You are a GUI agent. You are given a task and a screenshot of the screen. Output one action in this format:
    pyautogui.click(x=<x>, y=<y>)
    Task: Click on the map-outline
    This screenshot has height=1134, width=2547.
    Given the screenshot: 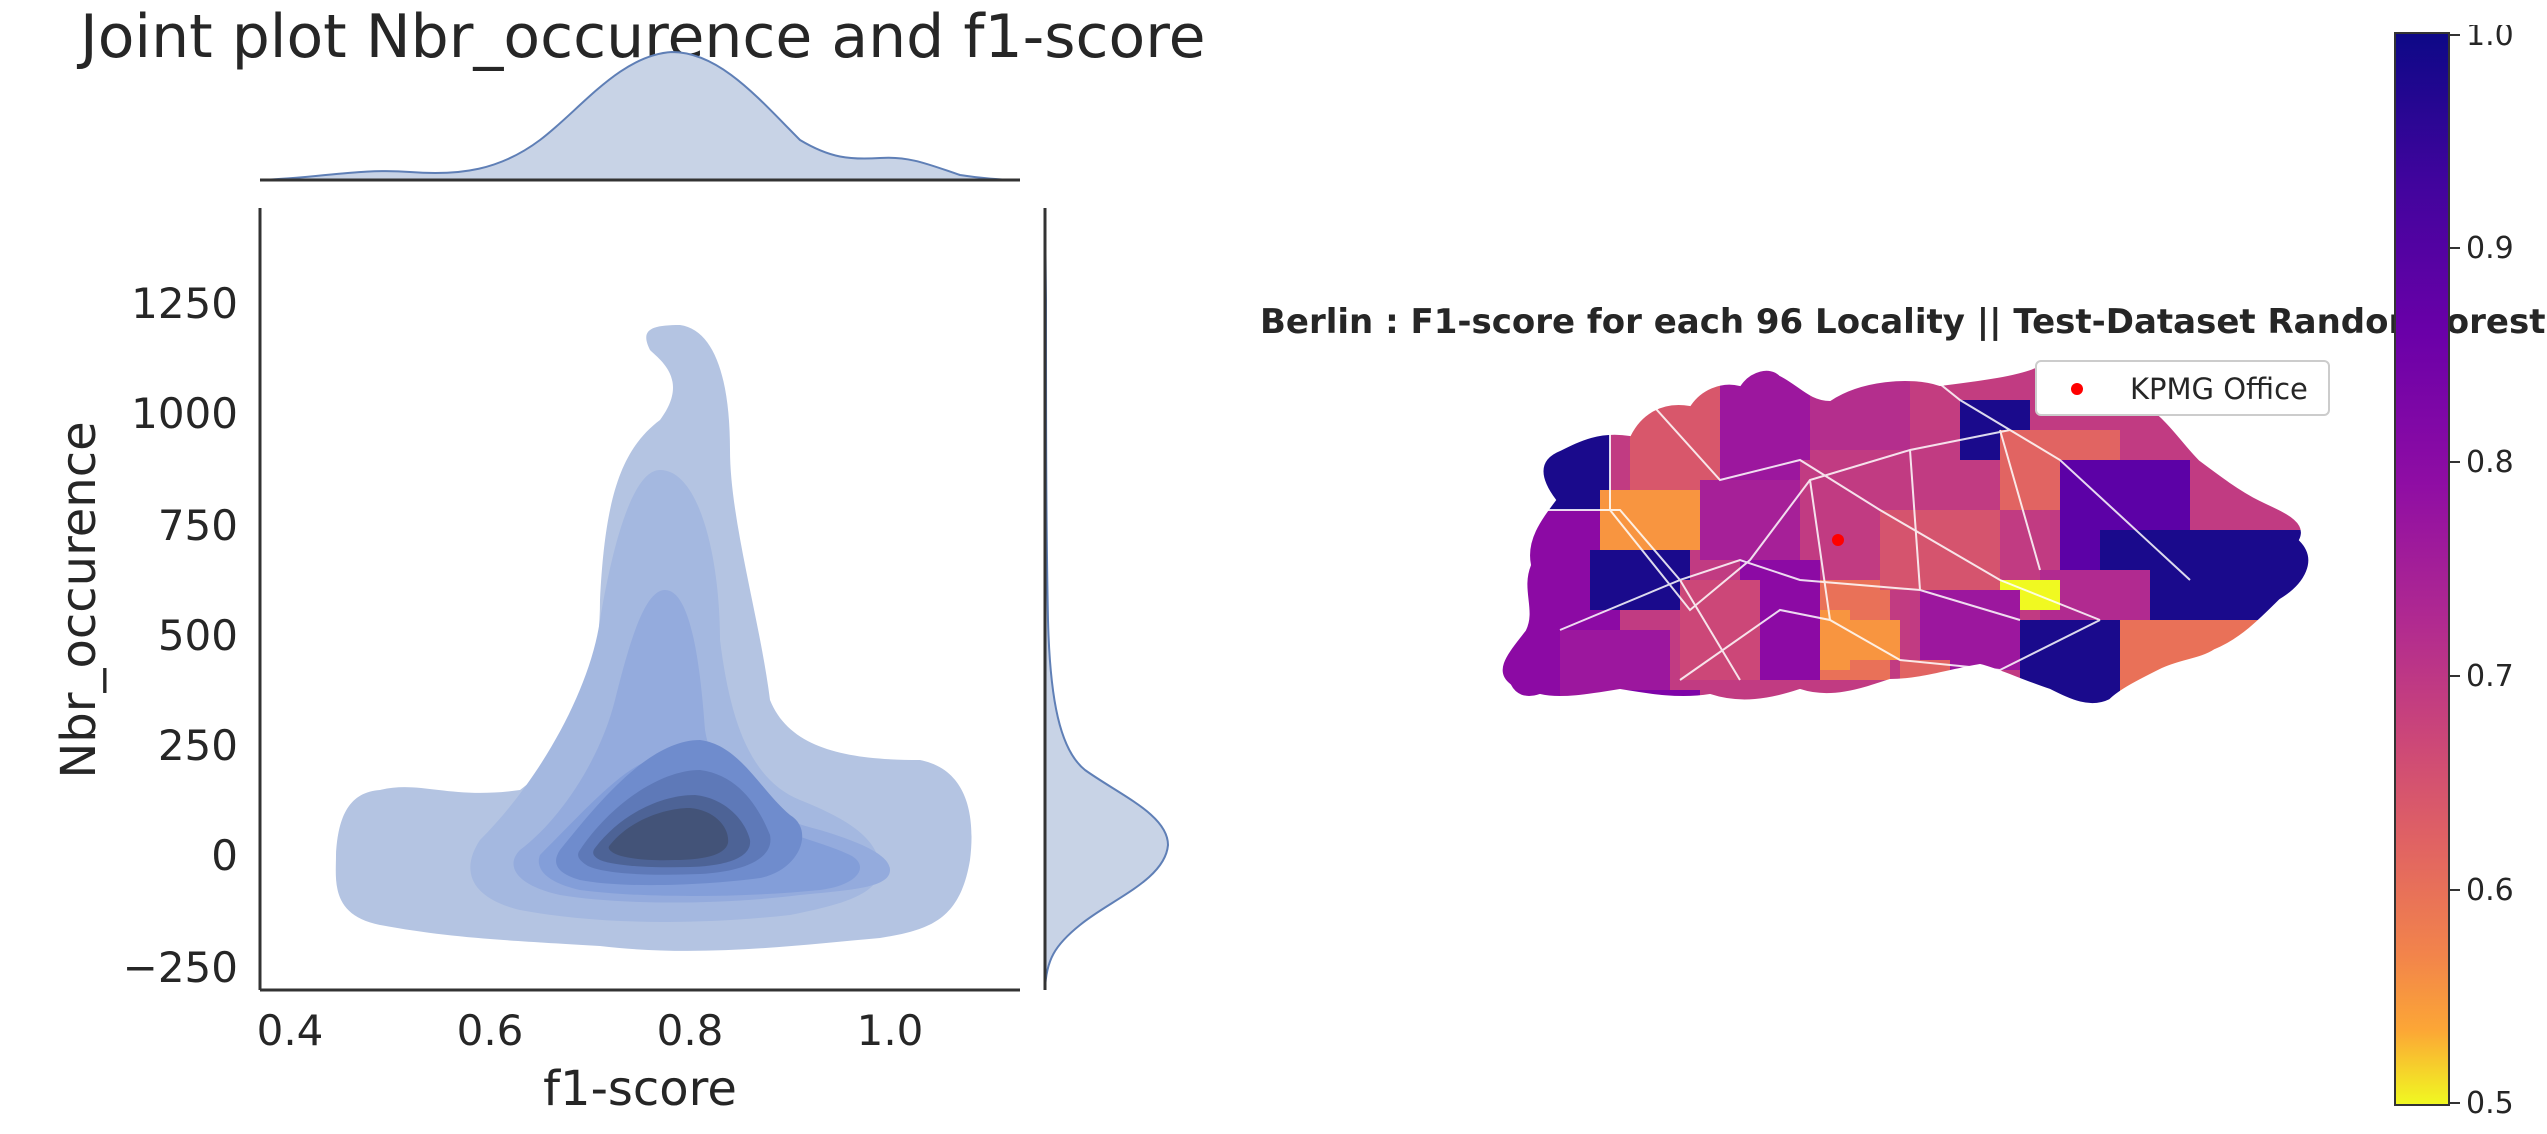 What is the action you would take?
    pyautogui.click(x=1905, y=534)
    